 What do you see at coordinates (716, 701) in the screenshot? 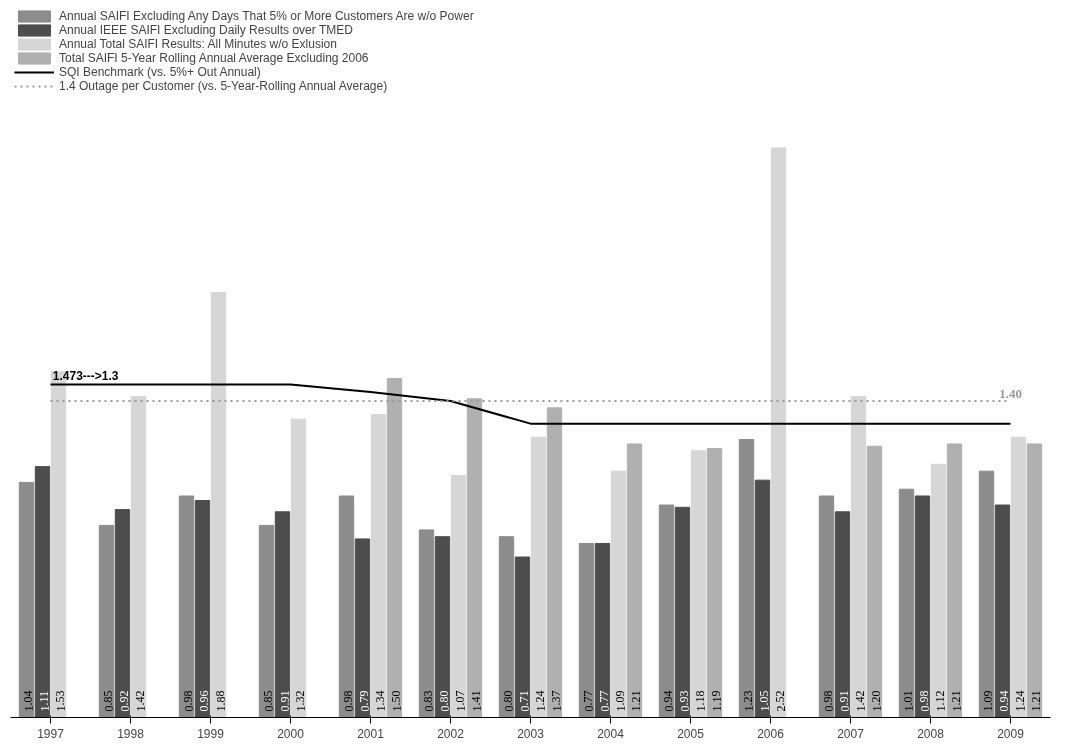
I see `data-label: 1.19` at bounding box center [716, 701].